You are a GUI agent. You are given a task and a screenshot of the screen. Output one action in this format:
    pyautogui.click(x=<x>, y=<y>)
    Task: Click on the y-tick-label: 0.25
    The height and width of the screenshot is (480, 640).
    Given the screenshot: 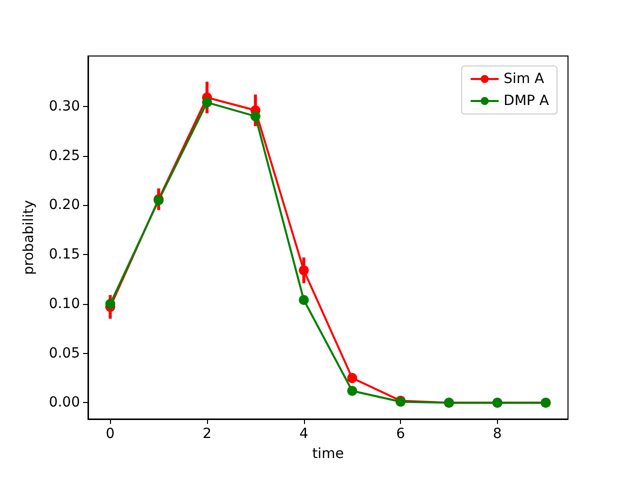 What is the action you would take?
    pyautogui.click(x=64, y=156)
    